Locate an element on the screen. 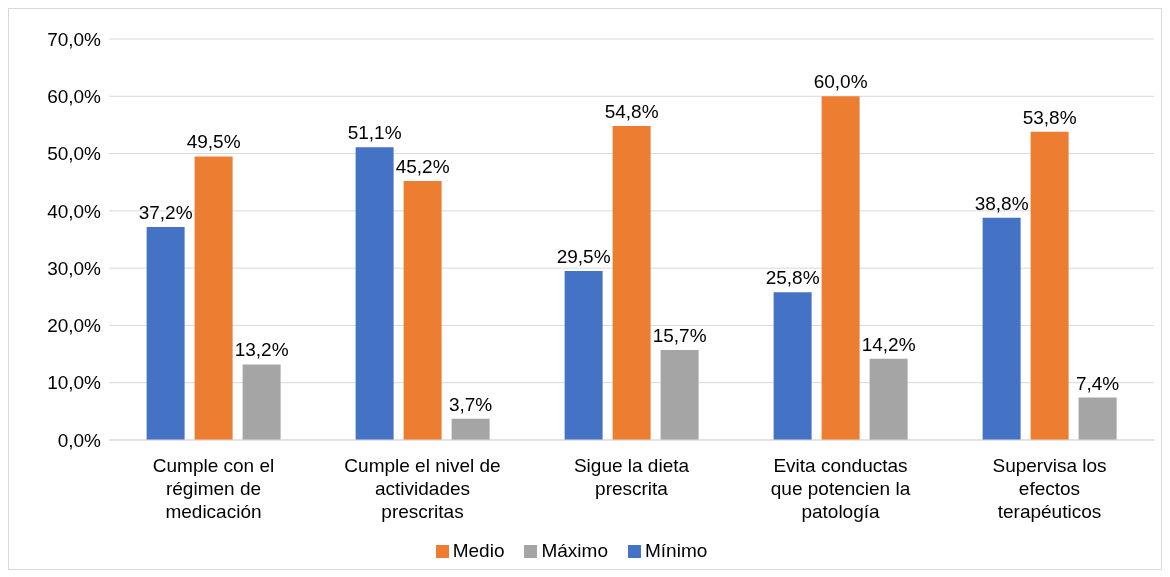  x-tick-label: Cumple con el régimen de medicación is located at coordinates (213, 488).